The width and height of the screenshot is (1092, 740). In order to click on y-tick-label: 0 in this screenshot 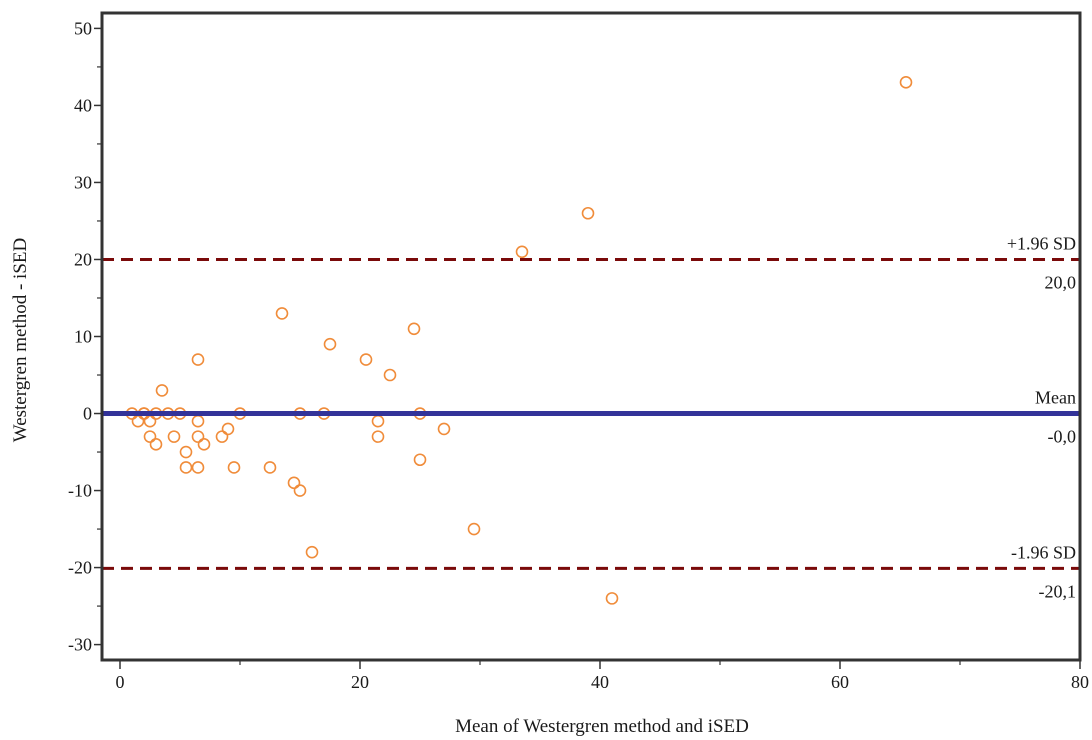, I will do `click(87, 414)`.